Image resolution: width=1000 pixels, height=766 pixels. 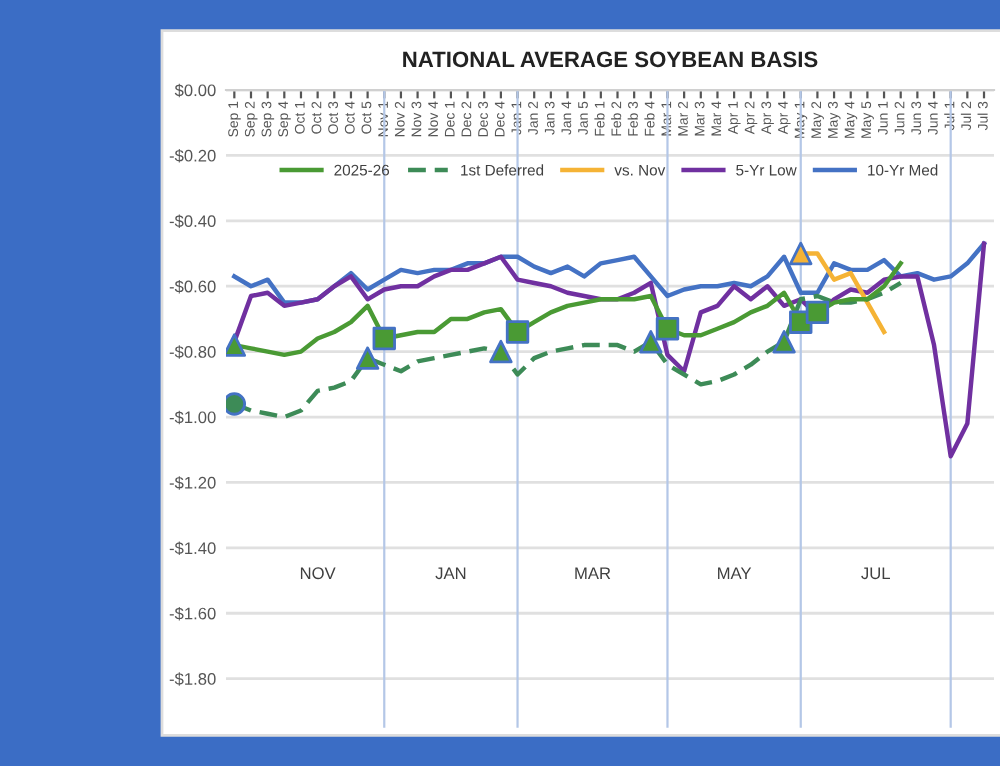 I want to click on y-tick-label: $0.00, so click(x=195, y=90).